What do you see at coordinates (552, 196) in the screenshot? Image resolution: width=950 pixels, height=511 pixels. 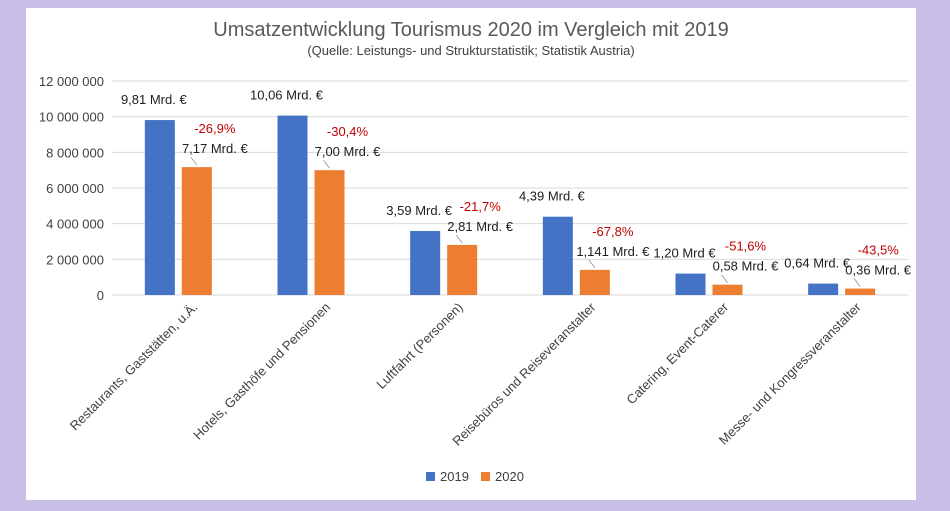 I see `data-label-2019: 4,39 Mrd. €` at bounding box center [552, 196].